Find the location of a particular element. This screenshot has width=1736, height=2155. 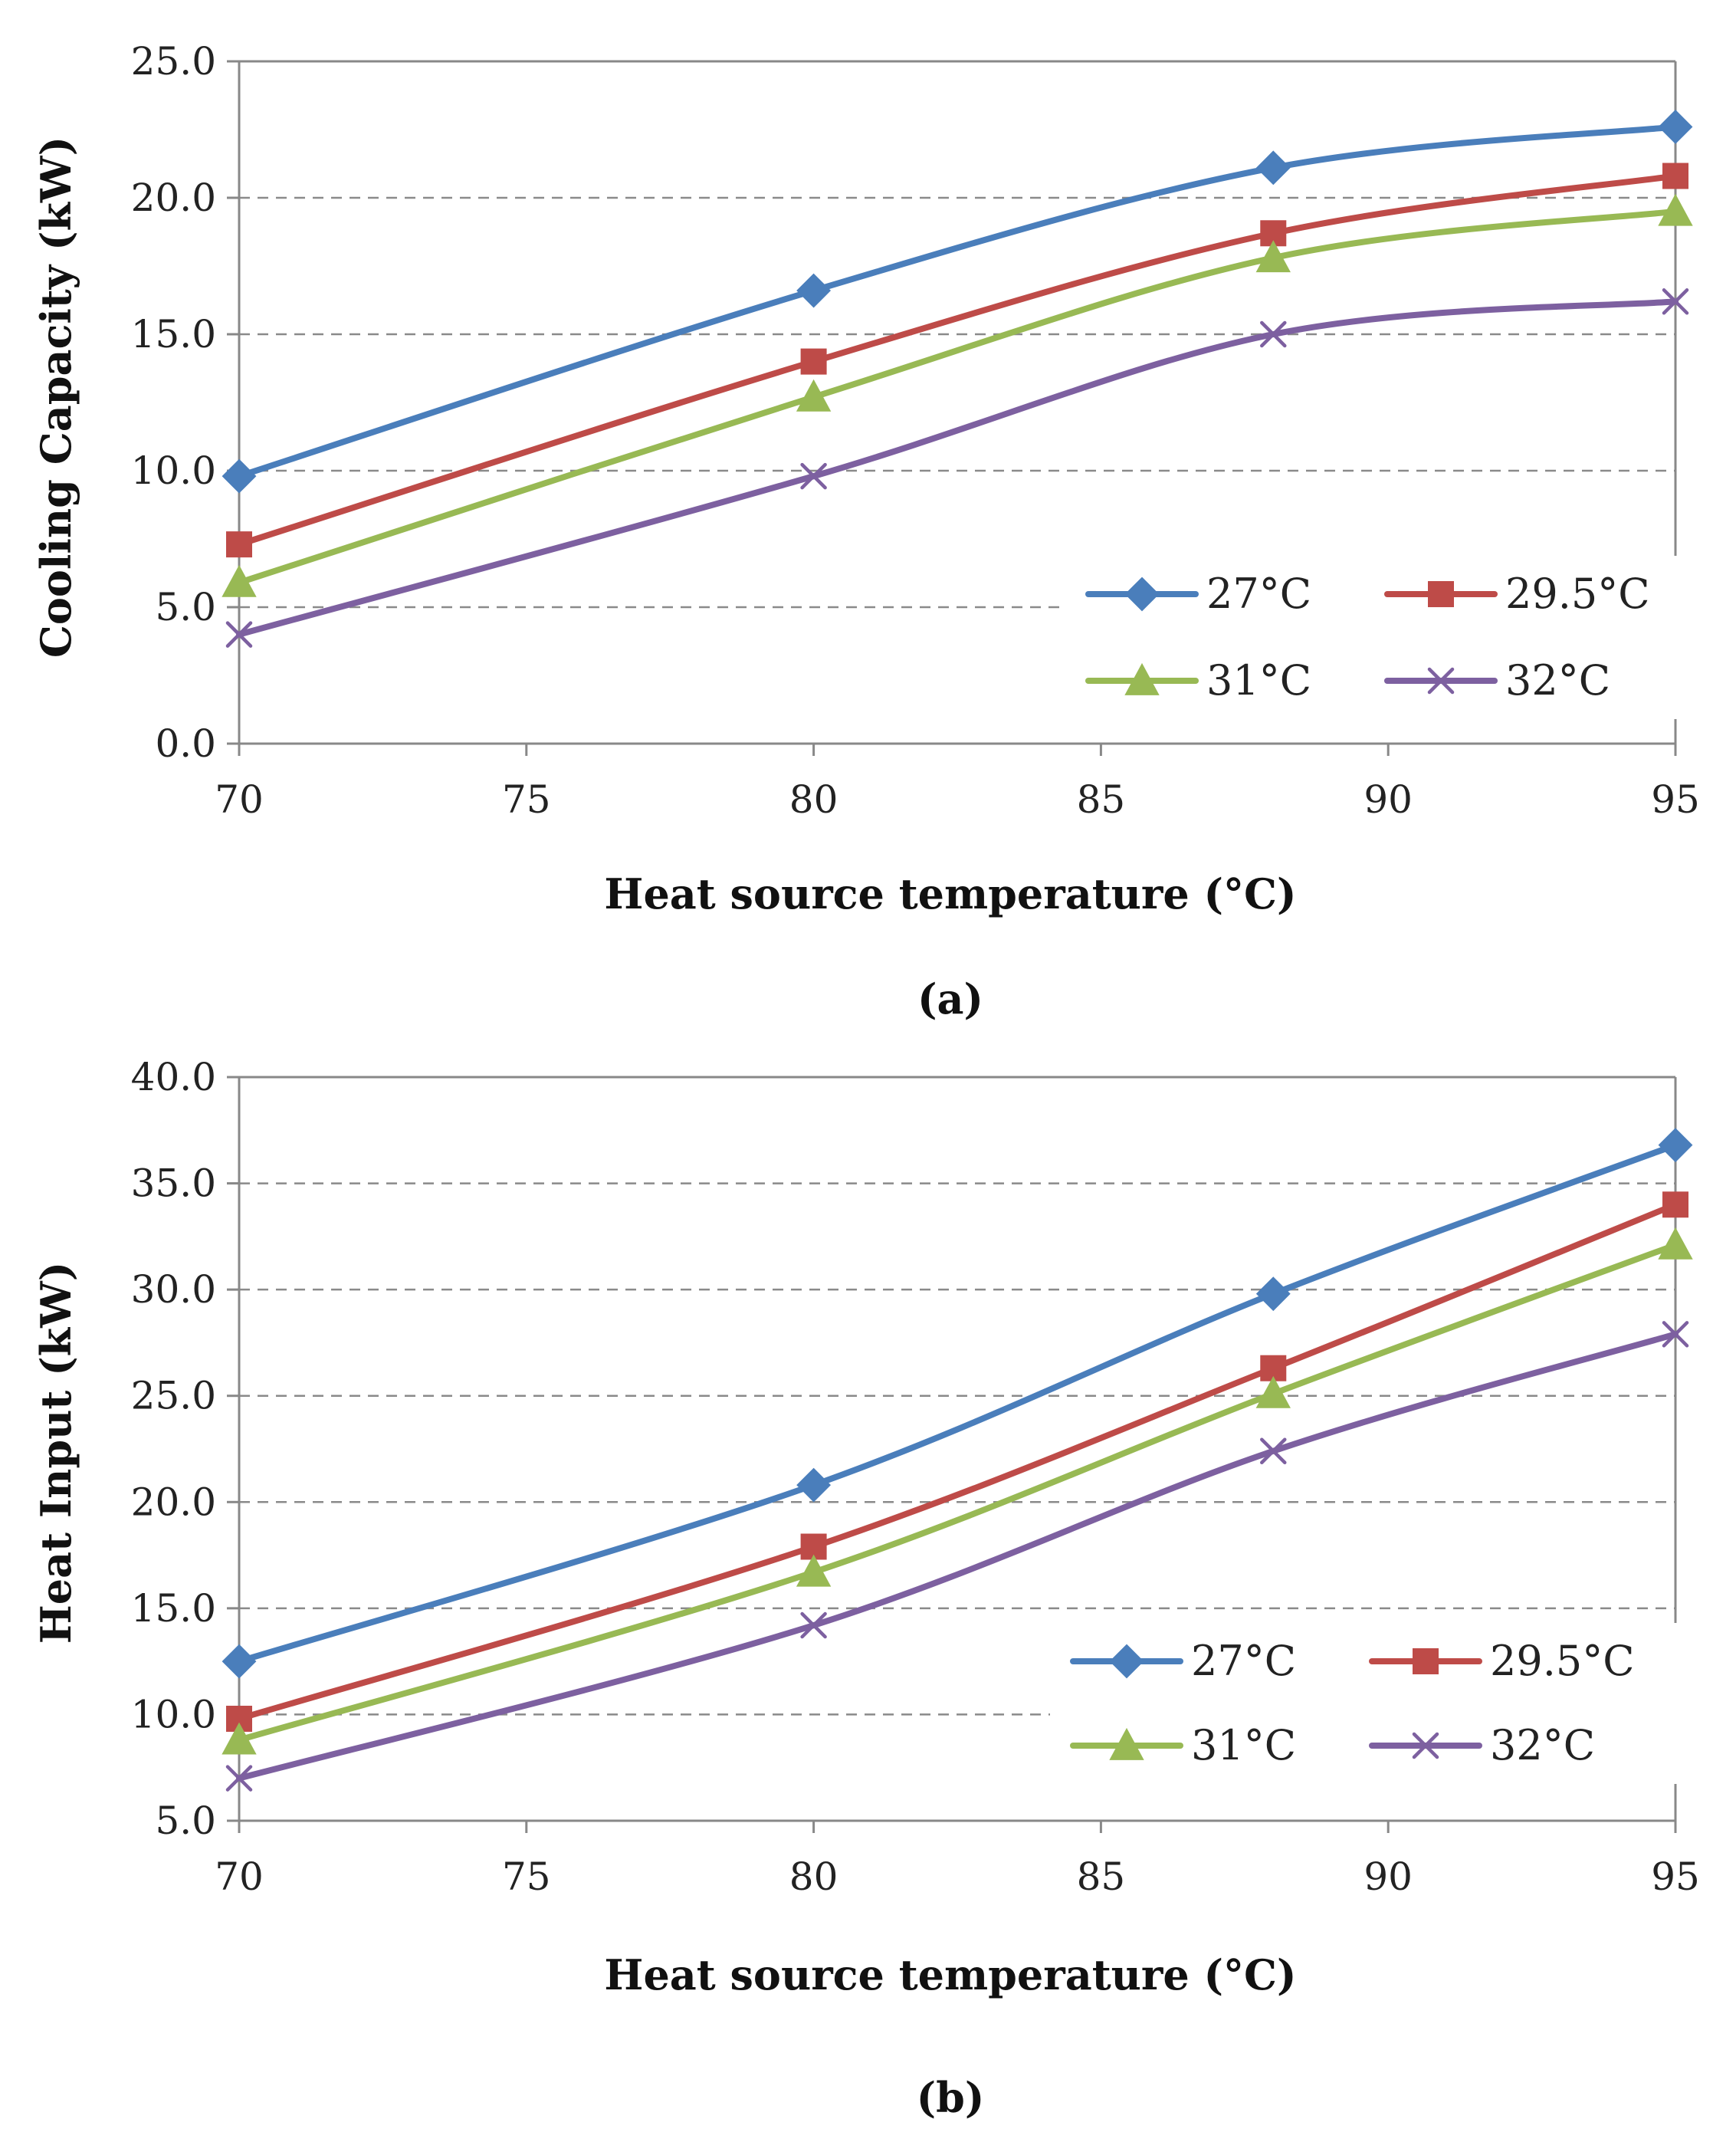

chart-a-panel-label: (a) is located at coordinates (950, 999).